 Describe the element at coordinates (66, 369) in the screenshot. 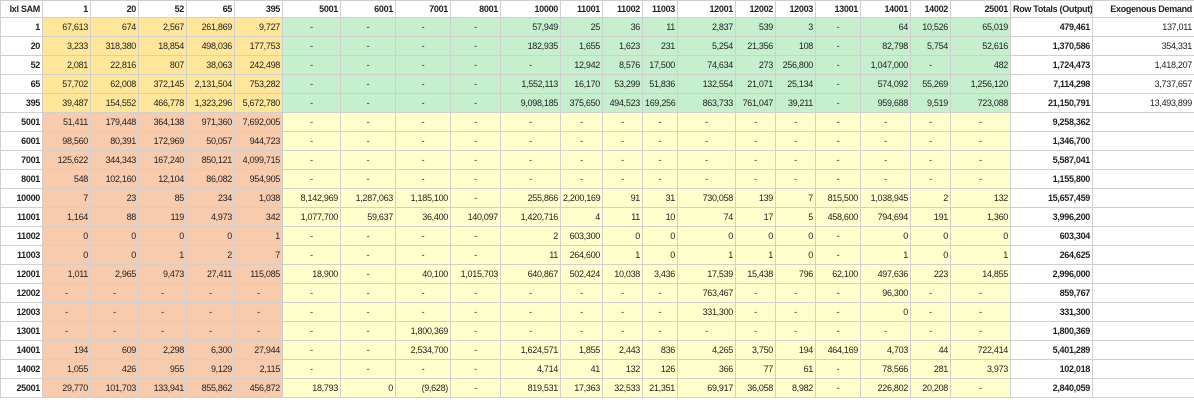

I see `value-cell: 1,055` at that location.